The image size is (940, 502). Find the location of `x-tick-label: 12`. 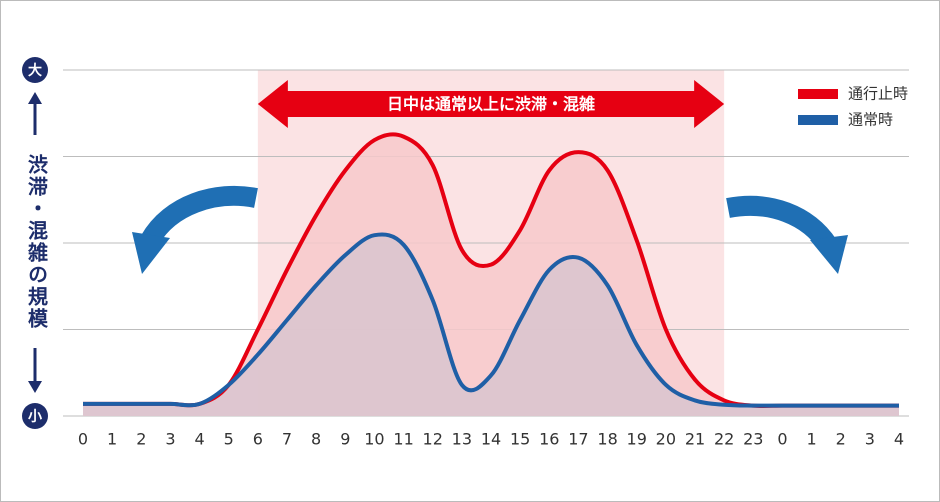

x-tick-label: 12 is located at coordinates (433, 439).